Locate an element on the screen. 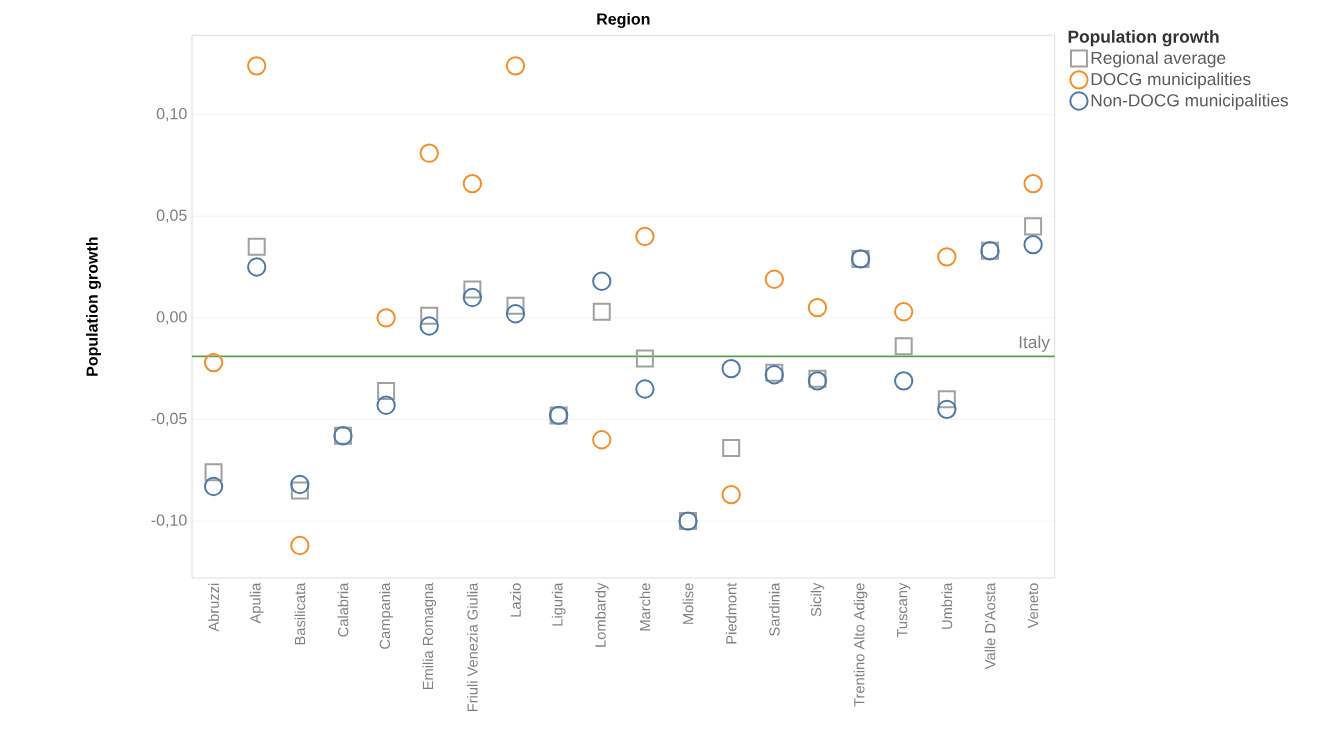  y-tick-label: 0,05 is located at coordinates (171, 216).